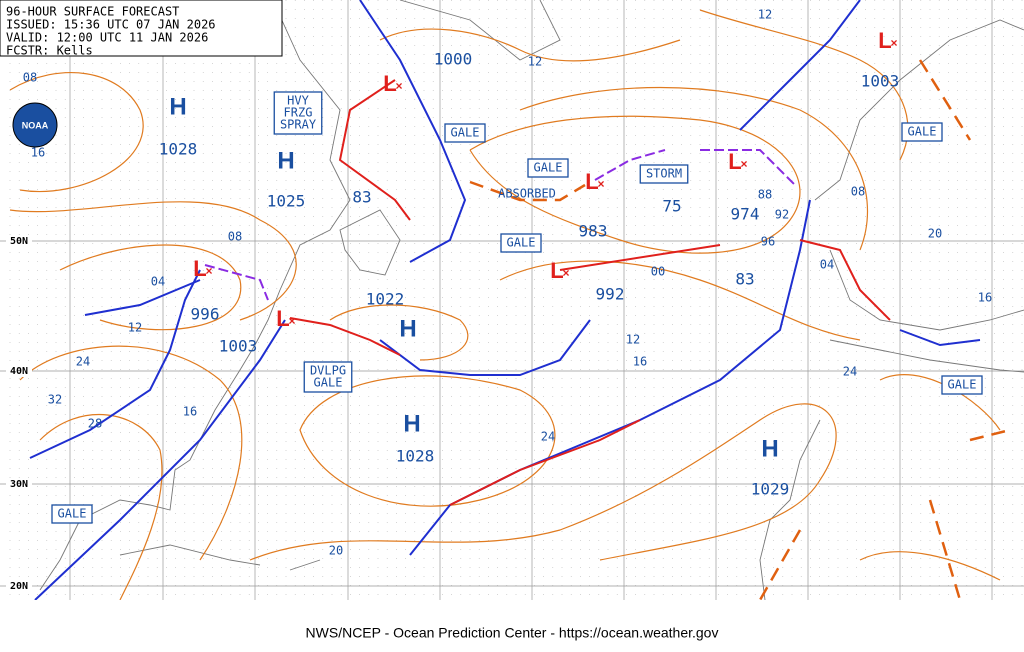 Image resolution: width=1024 pixels, height=652 pixels. What do you see at coordinates (336, 551) in the screenshot?
I see `isobar-label: 20` at bounding box center [336, 551].